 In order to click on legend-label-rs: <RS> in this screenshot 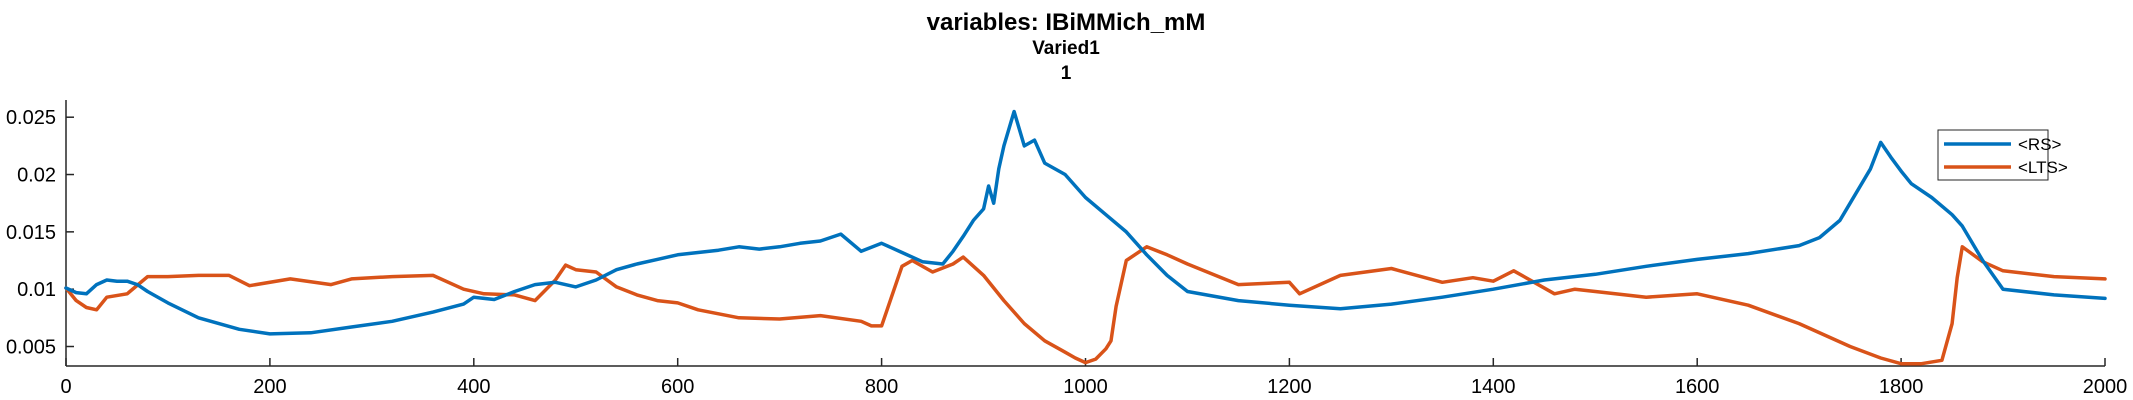, I will do `click(2040, 144)`.